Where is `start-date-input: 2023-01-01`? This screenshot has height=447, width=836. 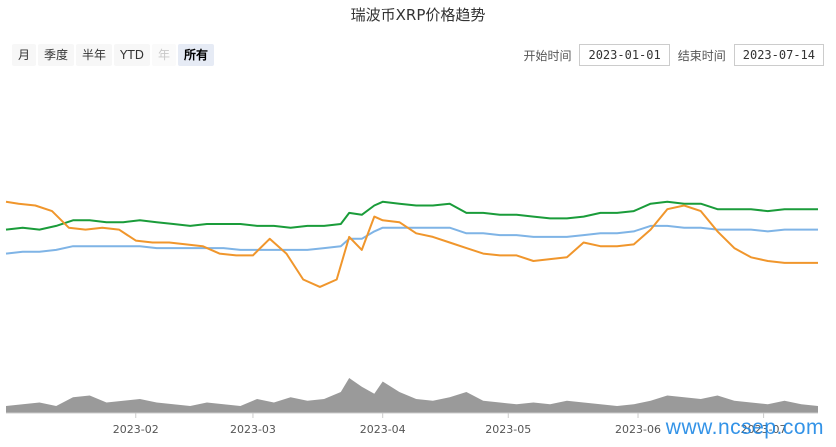 start-date-input: 2023-01-01 is located at coordinates (624, 55).